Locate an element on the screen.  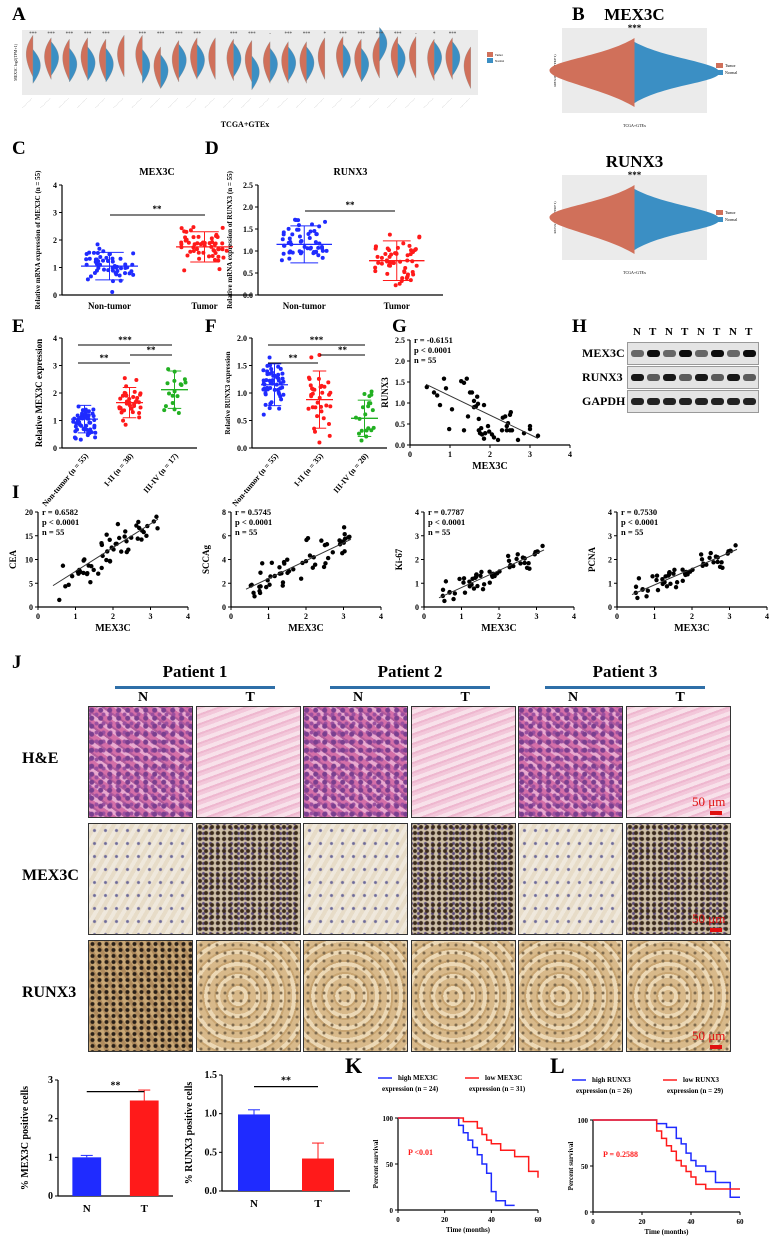
x-tick-label: 1 is located at coordinates (269, 616).